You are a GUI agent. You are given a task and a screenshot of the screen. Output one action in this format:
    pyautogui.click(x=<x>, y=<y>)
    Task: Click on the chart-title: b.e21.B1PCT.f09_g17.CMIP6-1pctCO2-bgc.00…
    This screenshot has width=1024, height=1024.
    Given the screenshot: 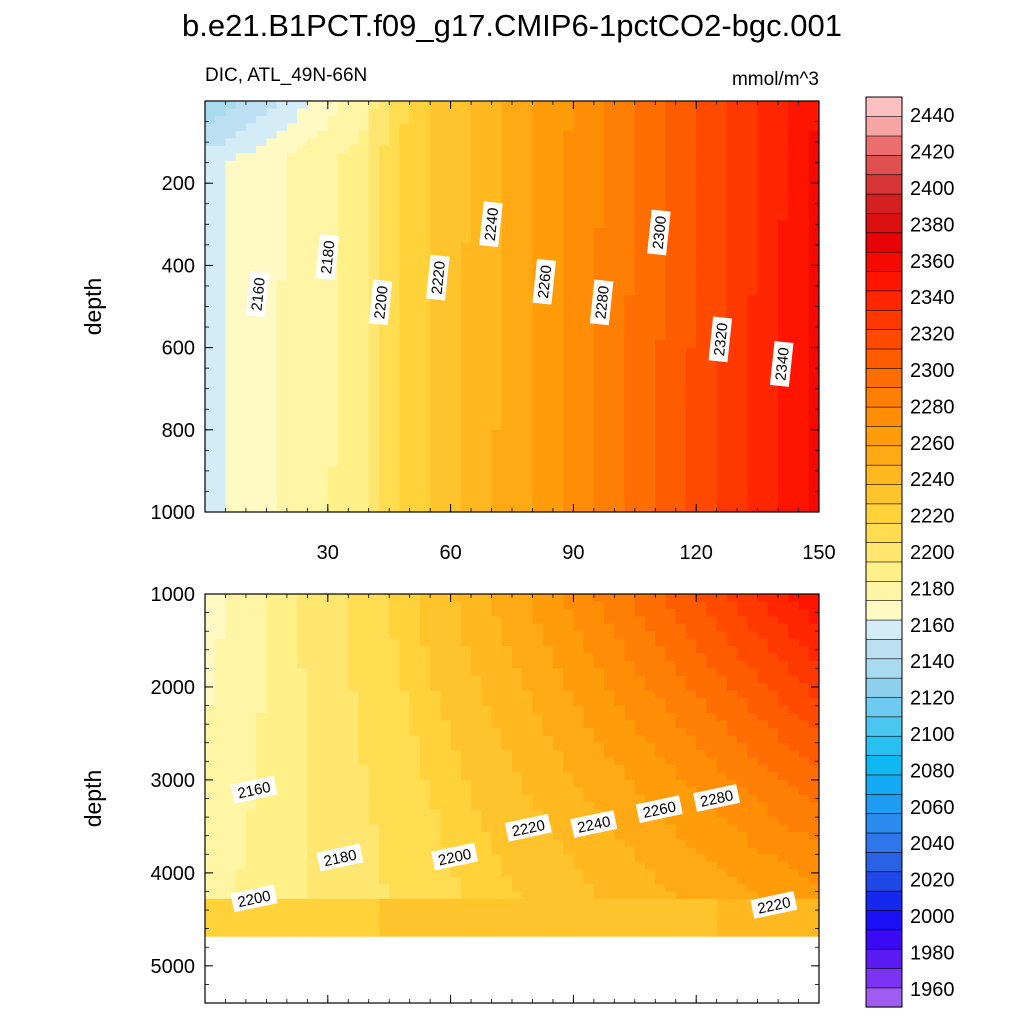 What is the action you would take?
    pyautogui.click(x=512, y=25)
    